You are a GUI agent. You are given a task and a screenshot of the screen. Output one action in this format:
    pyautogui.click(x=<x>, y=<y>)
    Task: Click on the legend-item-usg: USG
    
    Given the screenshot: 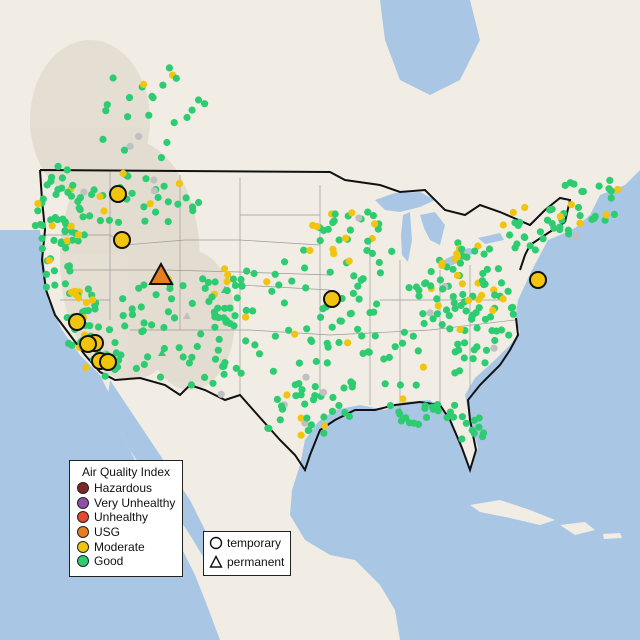 What is the action you would take?
    pyautogui.click(x=126, y=532)
    